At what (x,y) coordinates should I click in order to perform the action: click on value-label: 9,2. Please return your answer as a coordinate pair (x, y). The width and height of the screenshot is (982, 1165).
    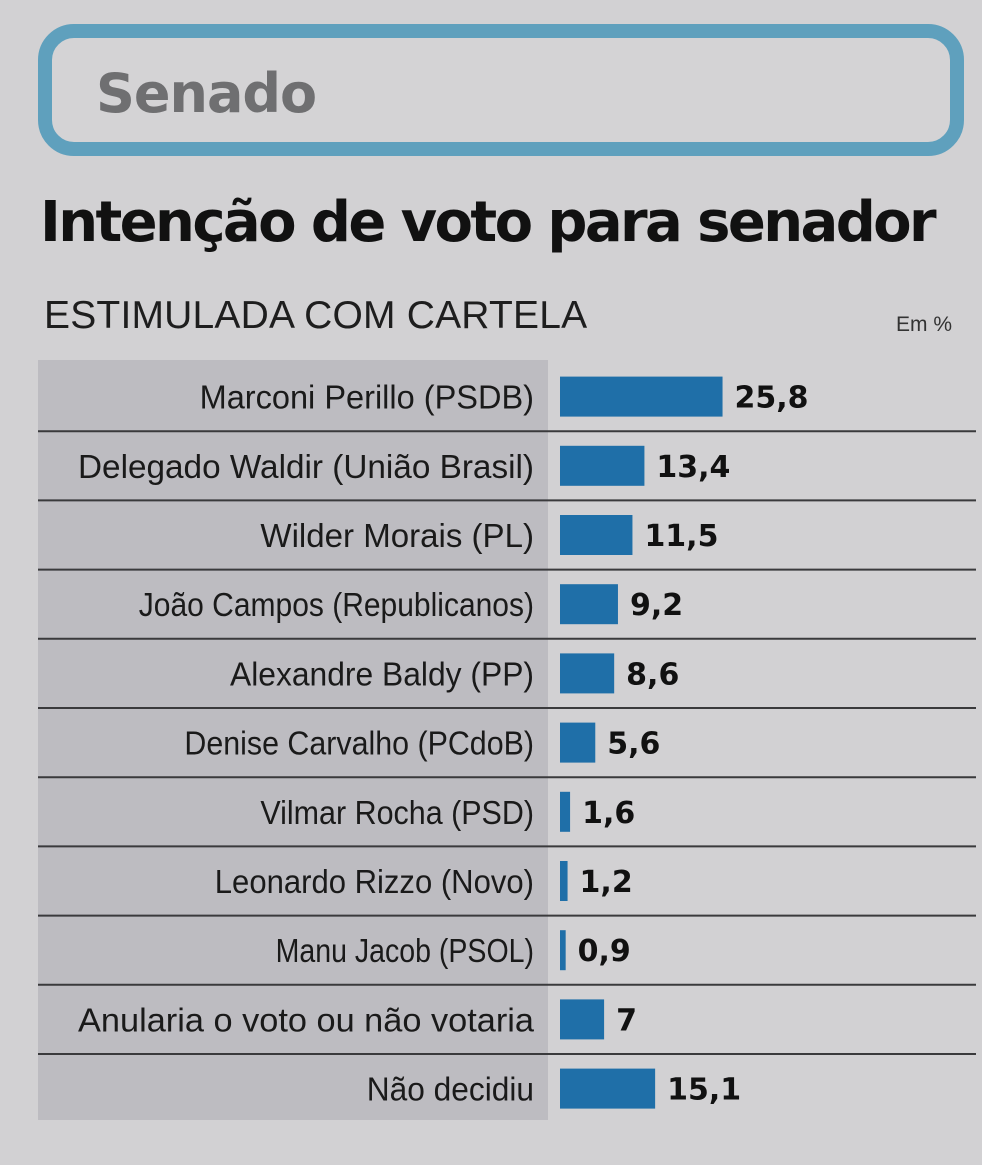
    Looking at the image, I should click on (656, 605).